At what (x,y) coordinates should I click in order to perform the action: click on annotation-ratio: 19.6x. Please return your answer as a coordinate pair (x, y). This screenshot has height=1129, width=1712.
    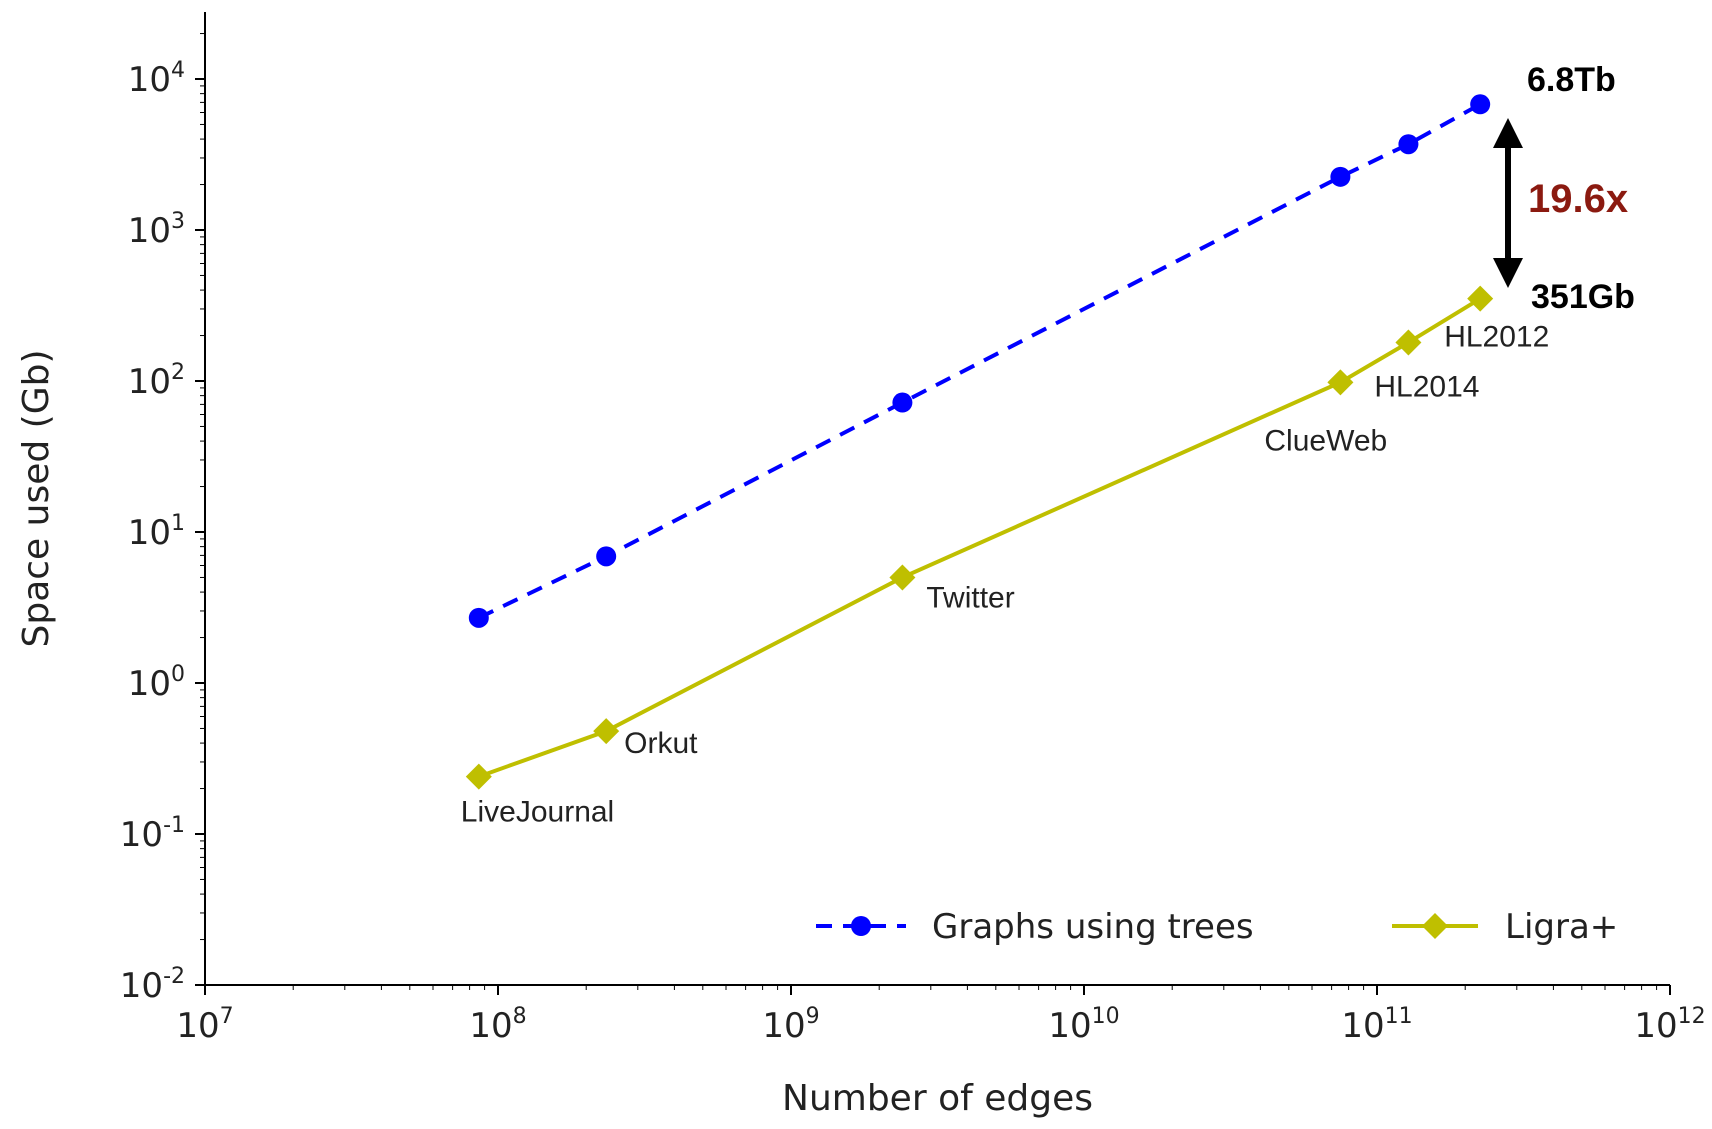
    Looking at the image, I should click on (1578, 199).